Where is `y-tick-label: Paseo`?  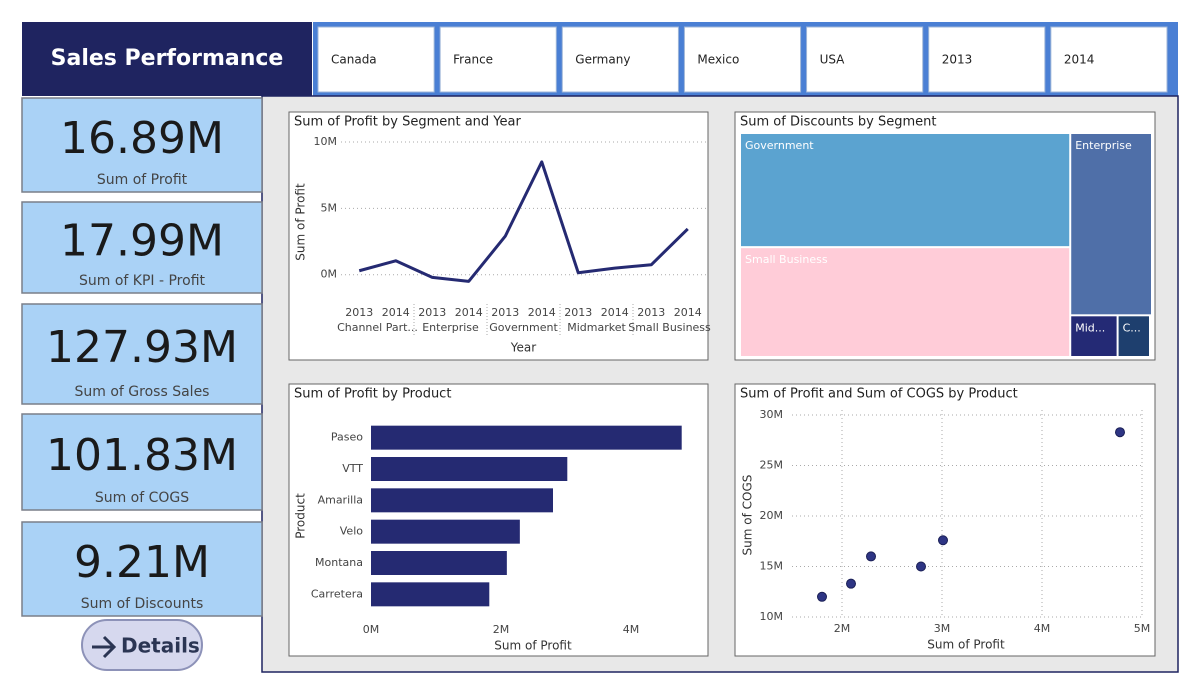 y-tick-label: Paseo is located at coordinates (347, 437).